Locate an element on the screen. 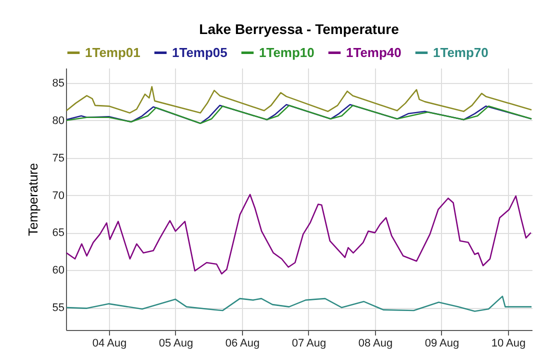 This screenshot has width=540, height=354. y-axis-title: Temperature is located at coordinates (32, 199).